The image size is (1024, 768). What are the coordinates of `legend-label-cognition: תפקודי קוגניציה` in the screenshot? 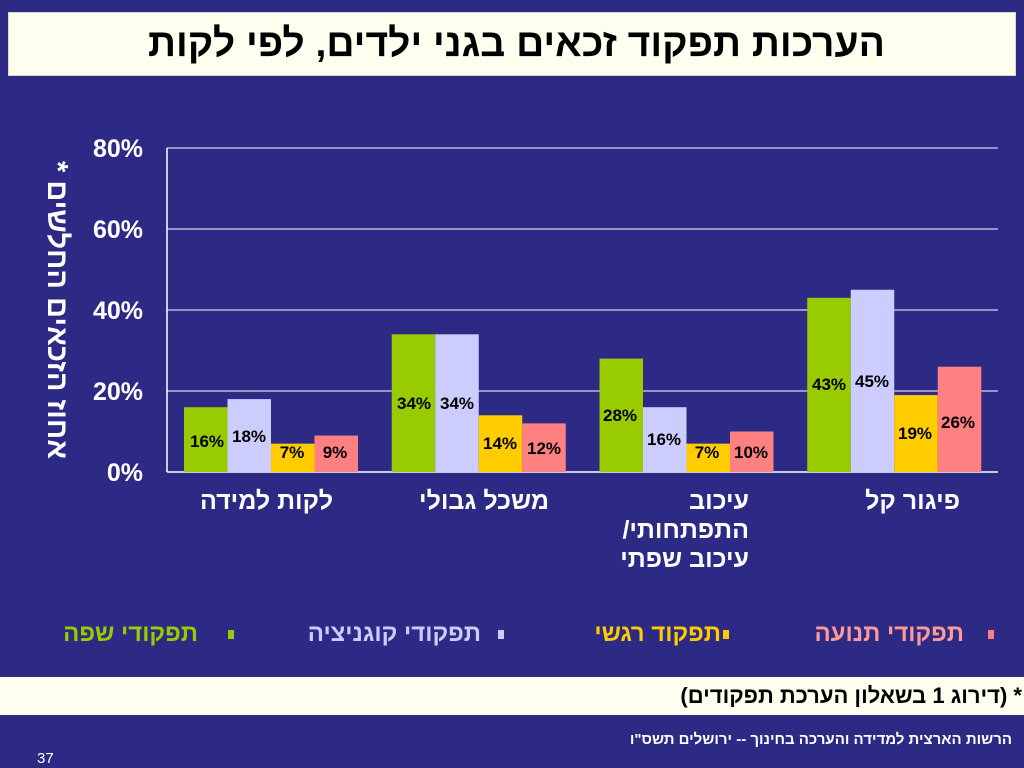 It's located at (394, 633).